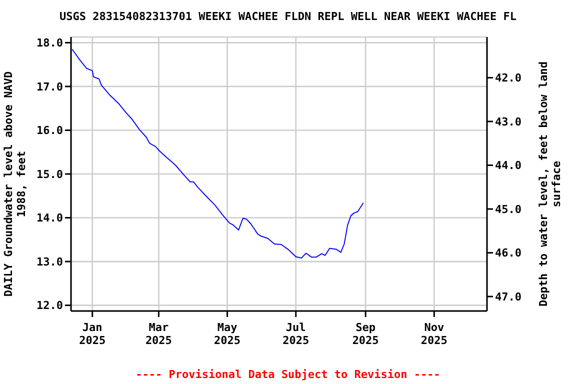 The image size is (576, 384). What do you see at coordinates (92, 334) in the screenshot?
I see `x-tick-label: Jan 2025` at bounding box center [92, 334].